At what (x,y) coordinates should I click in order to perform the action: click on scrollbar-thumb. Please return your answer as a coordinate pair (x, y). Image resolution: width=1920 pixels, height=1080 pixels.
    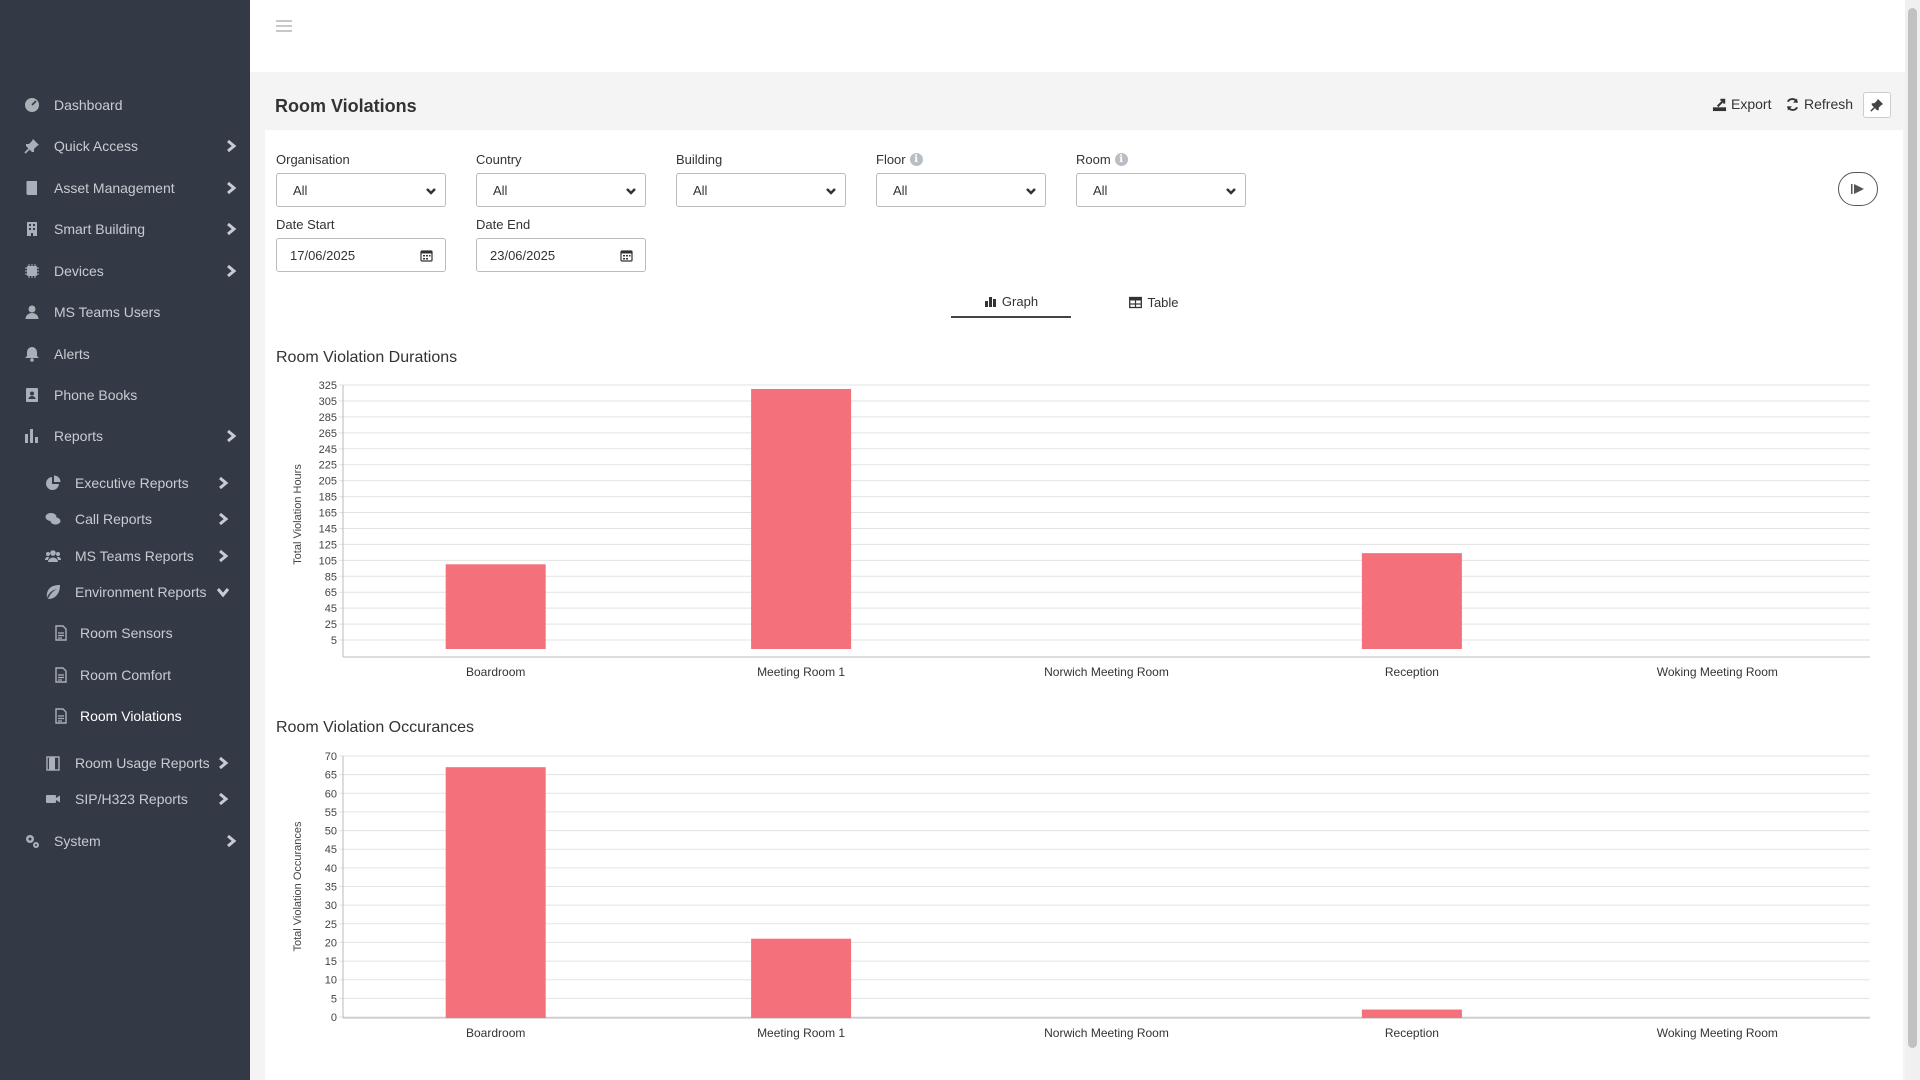
    Looking at the image, I should click on (1912, 528).